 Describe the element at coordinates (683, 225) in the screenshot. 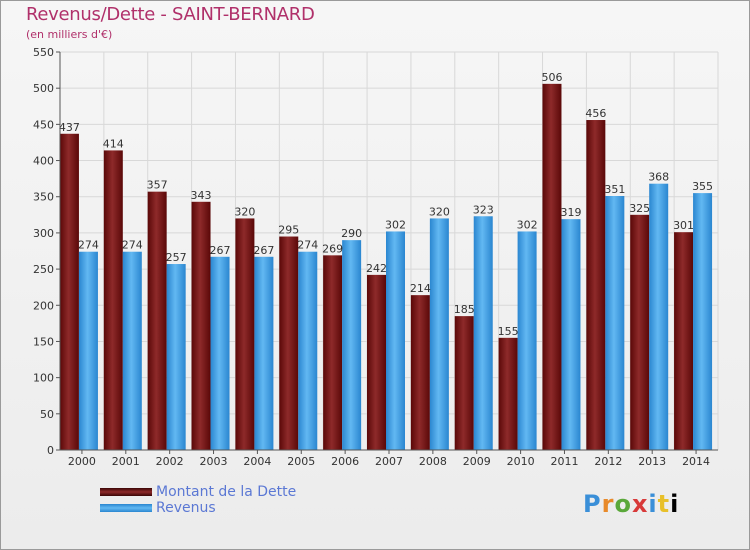

I see `data-label: 301` at that location.